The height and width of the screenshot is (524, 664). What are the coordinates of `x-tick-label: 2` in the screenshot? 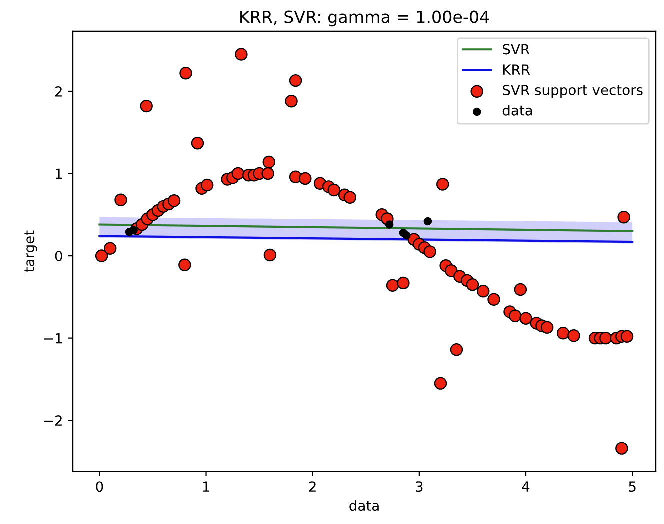 It's located at (312, 487).